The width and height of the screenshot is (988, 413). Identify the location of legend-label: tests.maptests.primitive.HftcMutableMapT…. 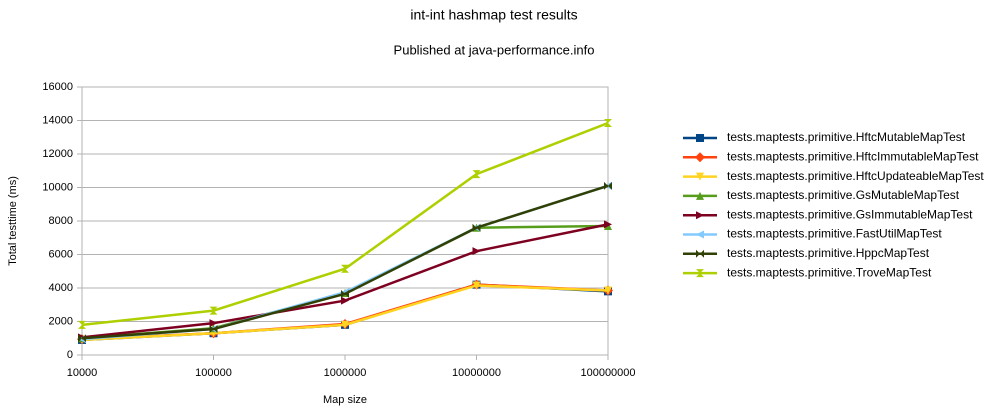
(846, 137).